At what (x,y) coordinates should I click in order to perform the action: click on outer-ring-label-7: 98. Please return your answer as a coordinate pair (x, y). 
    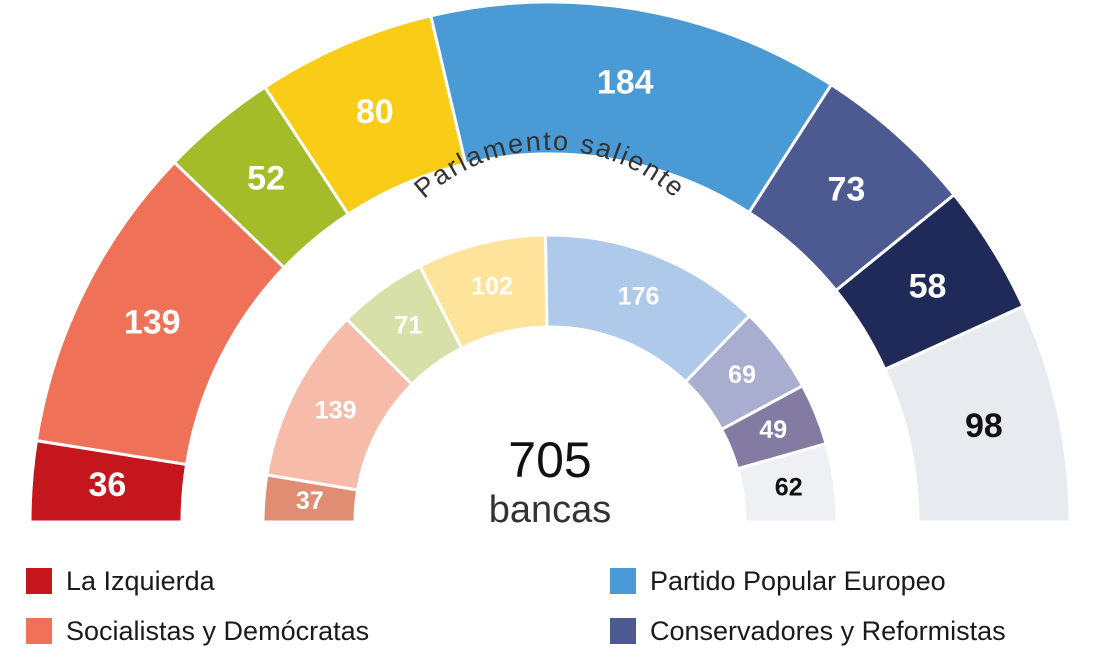
    Looking at the image, I should click on (984, 426).